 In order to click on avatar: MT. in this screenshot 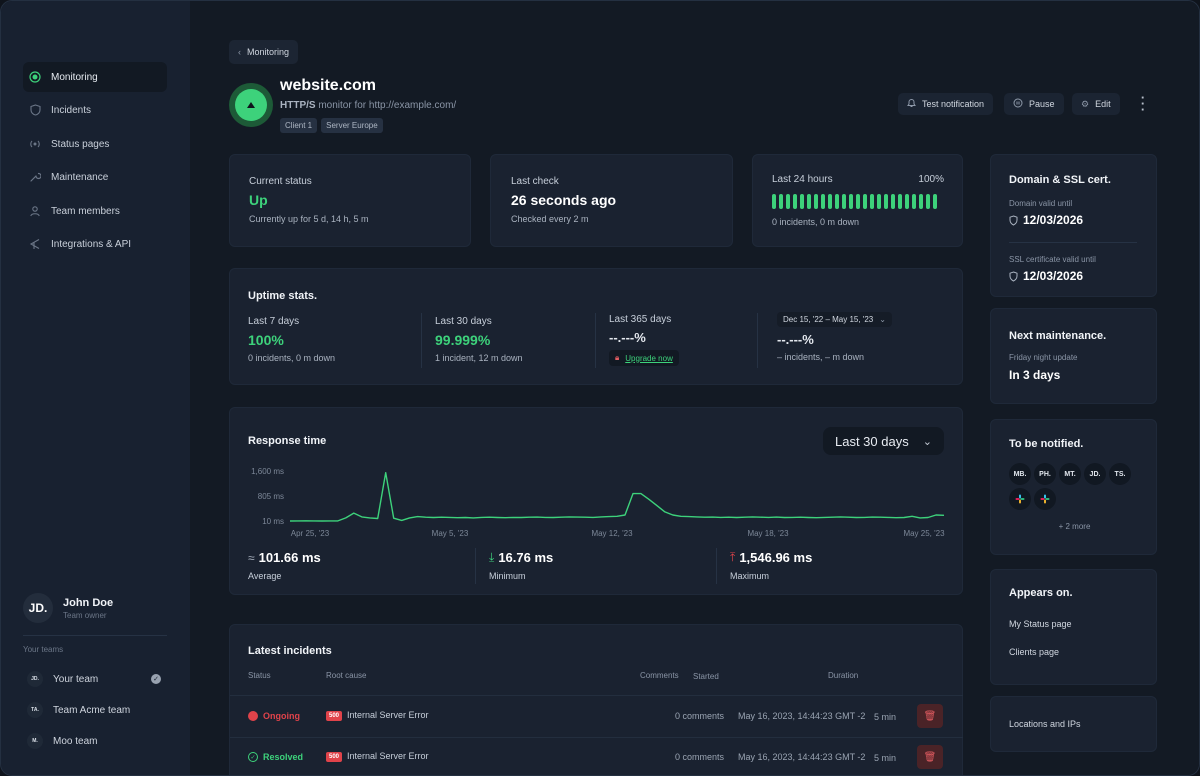, I will do `click(1070, 474)`.